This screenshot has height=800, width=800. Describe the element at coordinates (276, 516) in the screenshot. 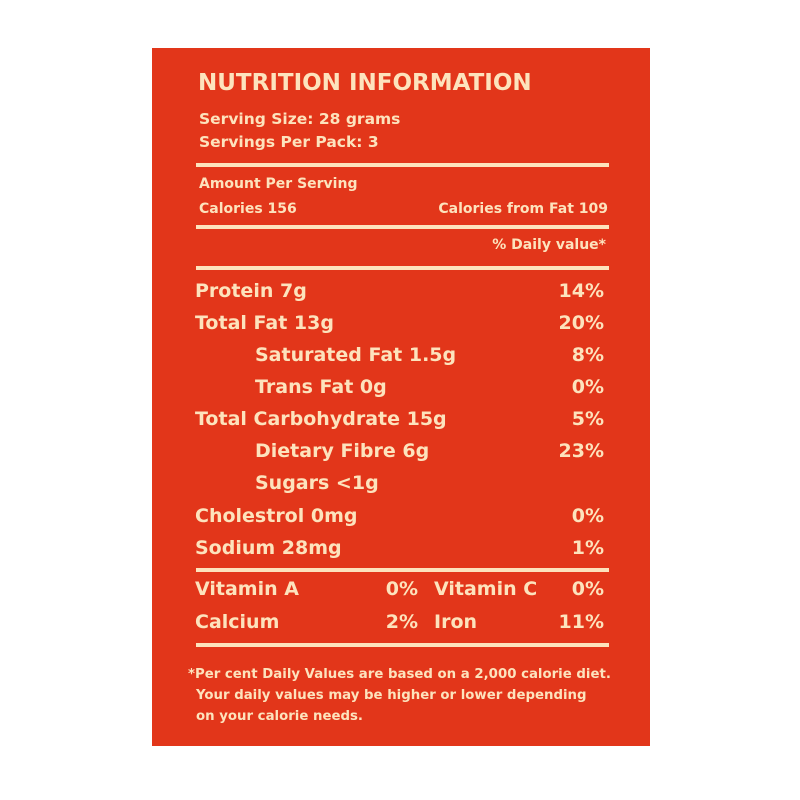

I see `nutrient-label: Cholestrol 0mg` at that location.